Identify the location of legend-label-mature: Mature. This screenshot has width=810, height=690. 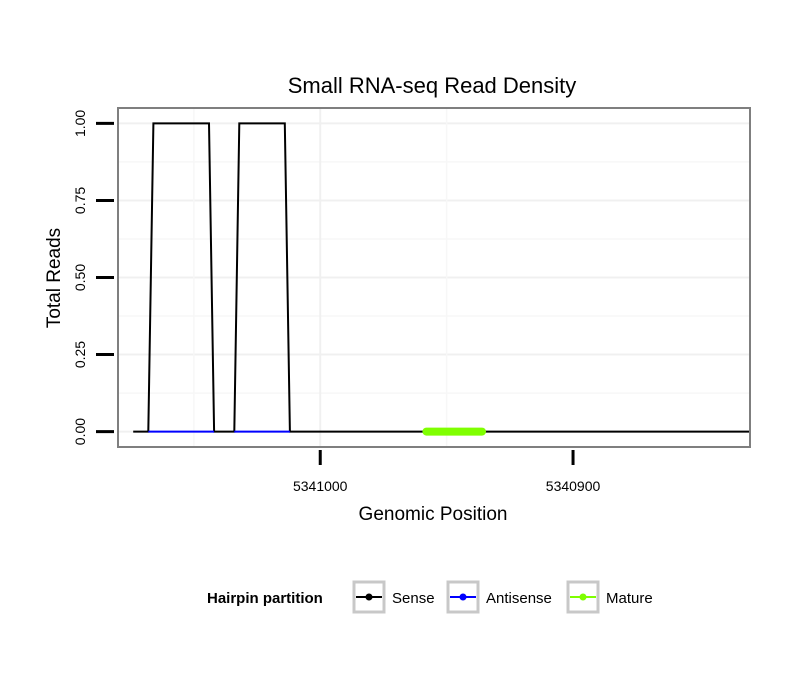
(629, 598).